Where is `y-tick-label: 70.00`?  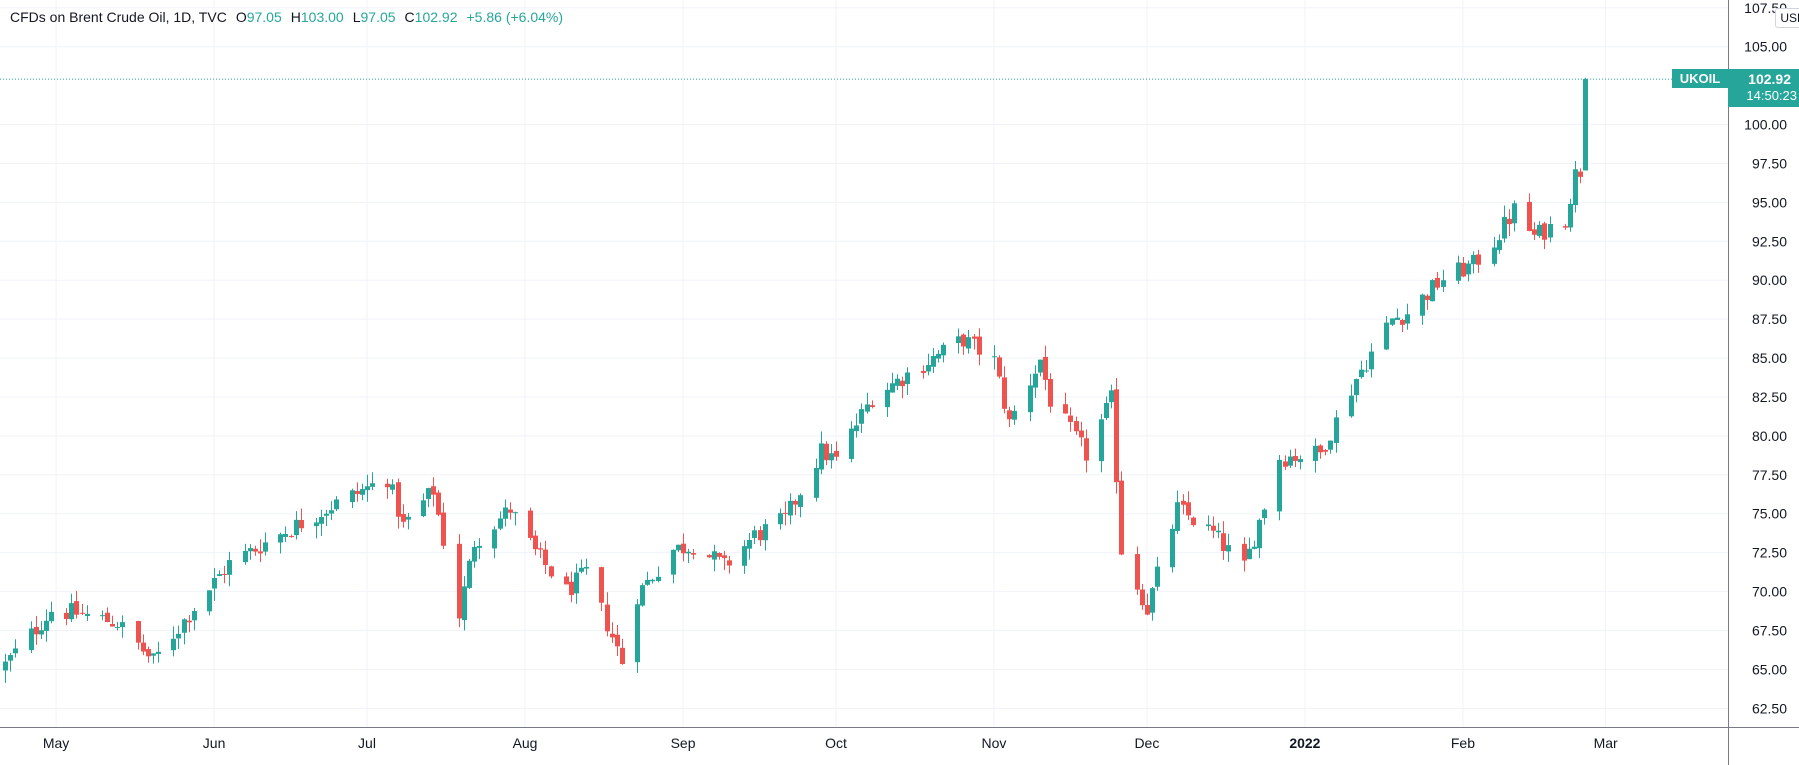 y-tick-label: 70.00 is located at coordinates (1769, 592).